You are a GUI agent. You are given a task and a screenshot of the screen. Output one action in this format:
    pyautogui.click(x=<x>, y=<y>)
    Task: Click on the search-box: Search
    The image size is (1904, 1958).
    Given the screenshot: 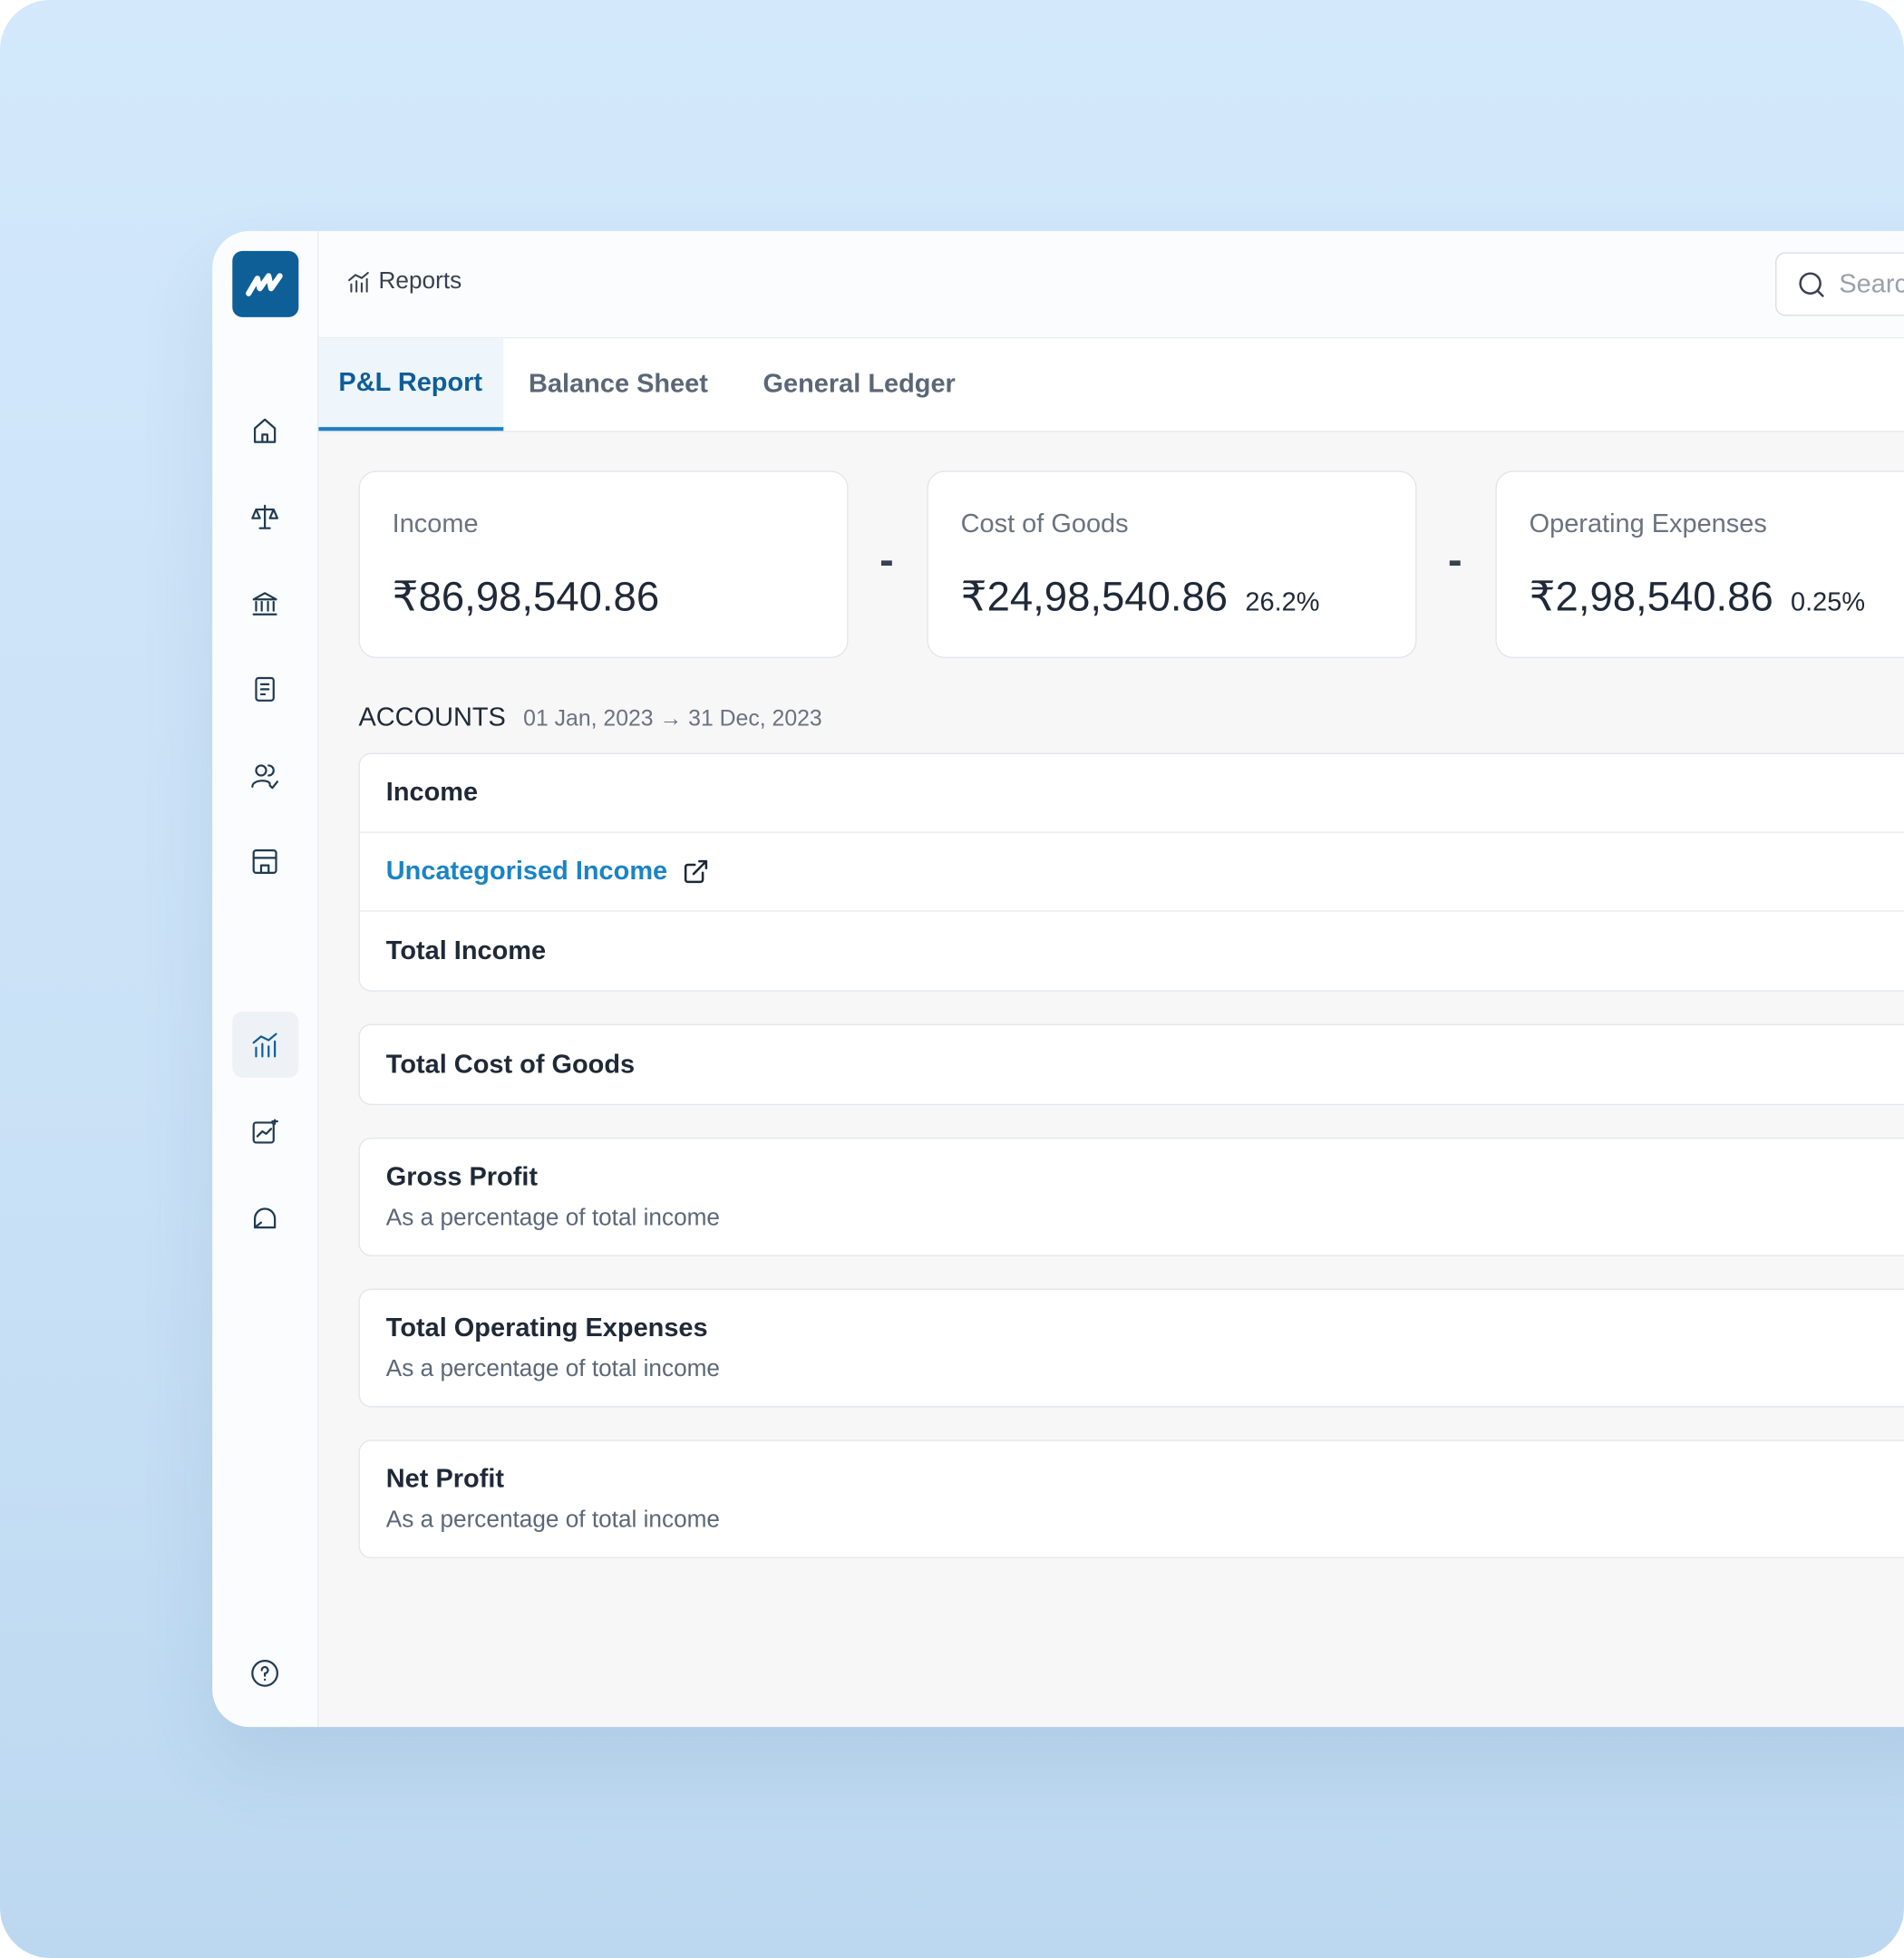 What is the action you would take?
    pyautogui.click(x=1840, y=284)
    